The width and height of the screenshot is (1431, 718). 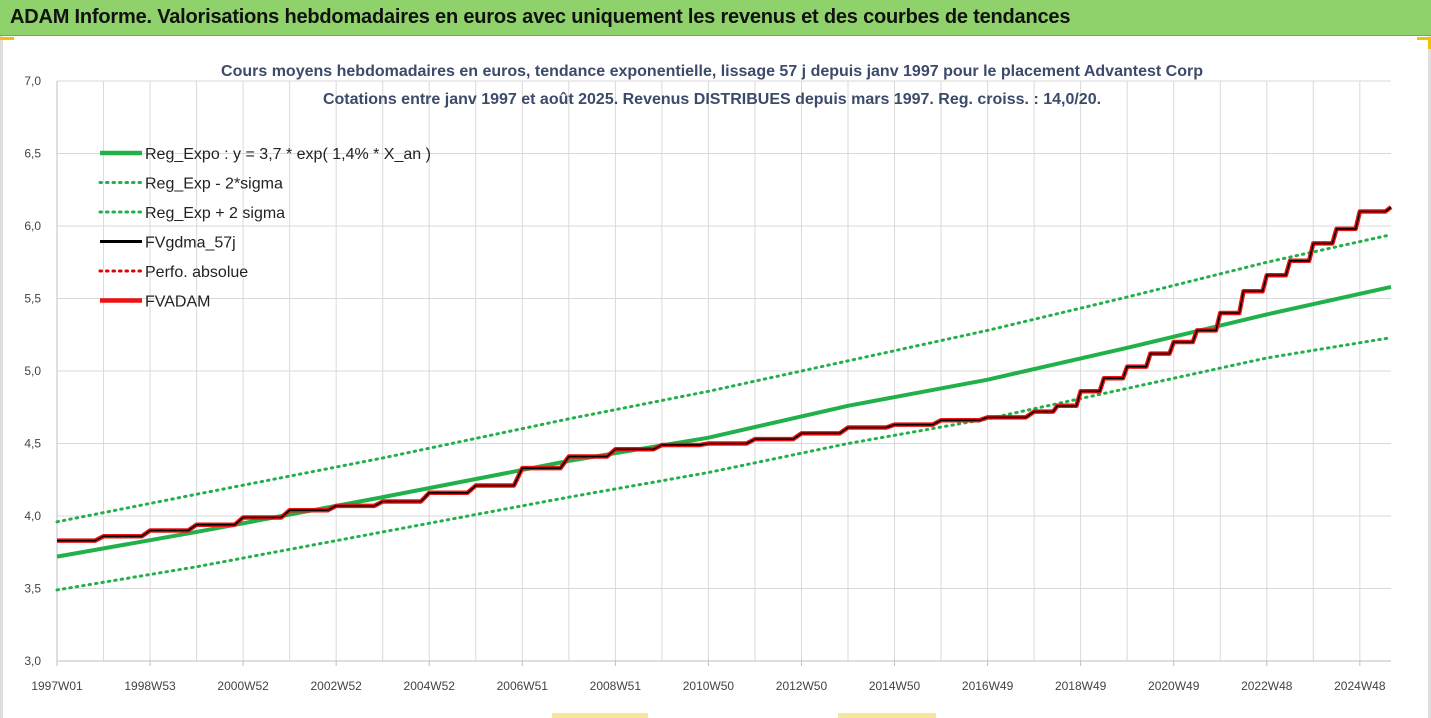 What do you see at coordinates (32, 589) in the screenshot?
I see `y-tick-label: 3,5` at bounding box center [32, 589].